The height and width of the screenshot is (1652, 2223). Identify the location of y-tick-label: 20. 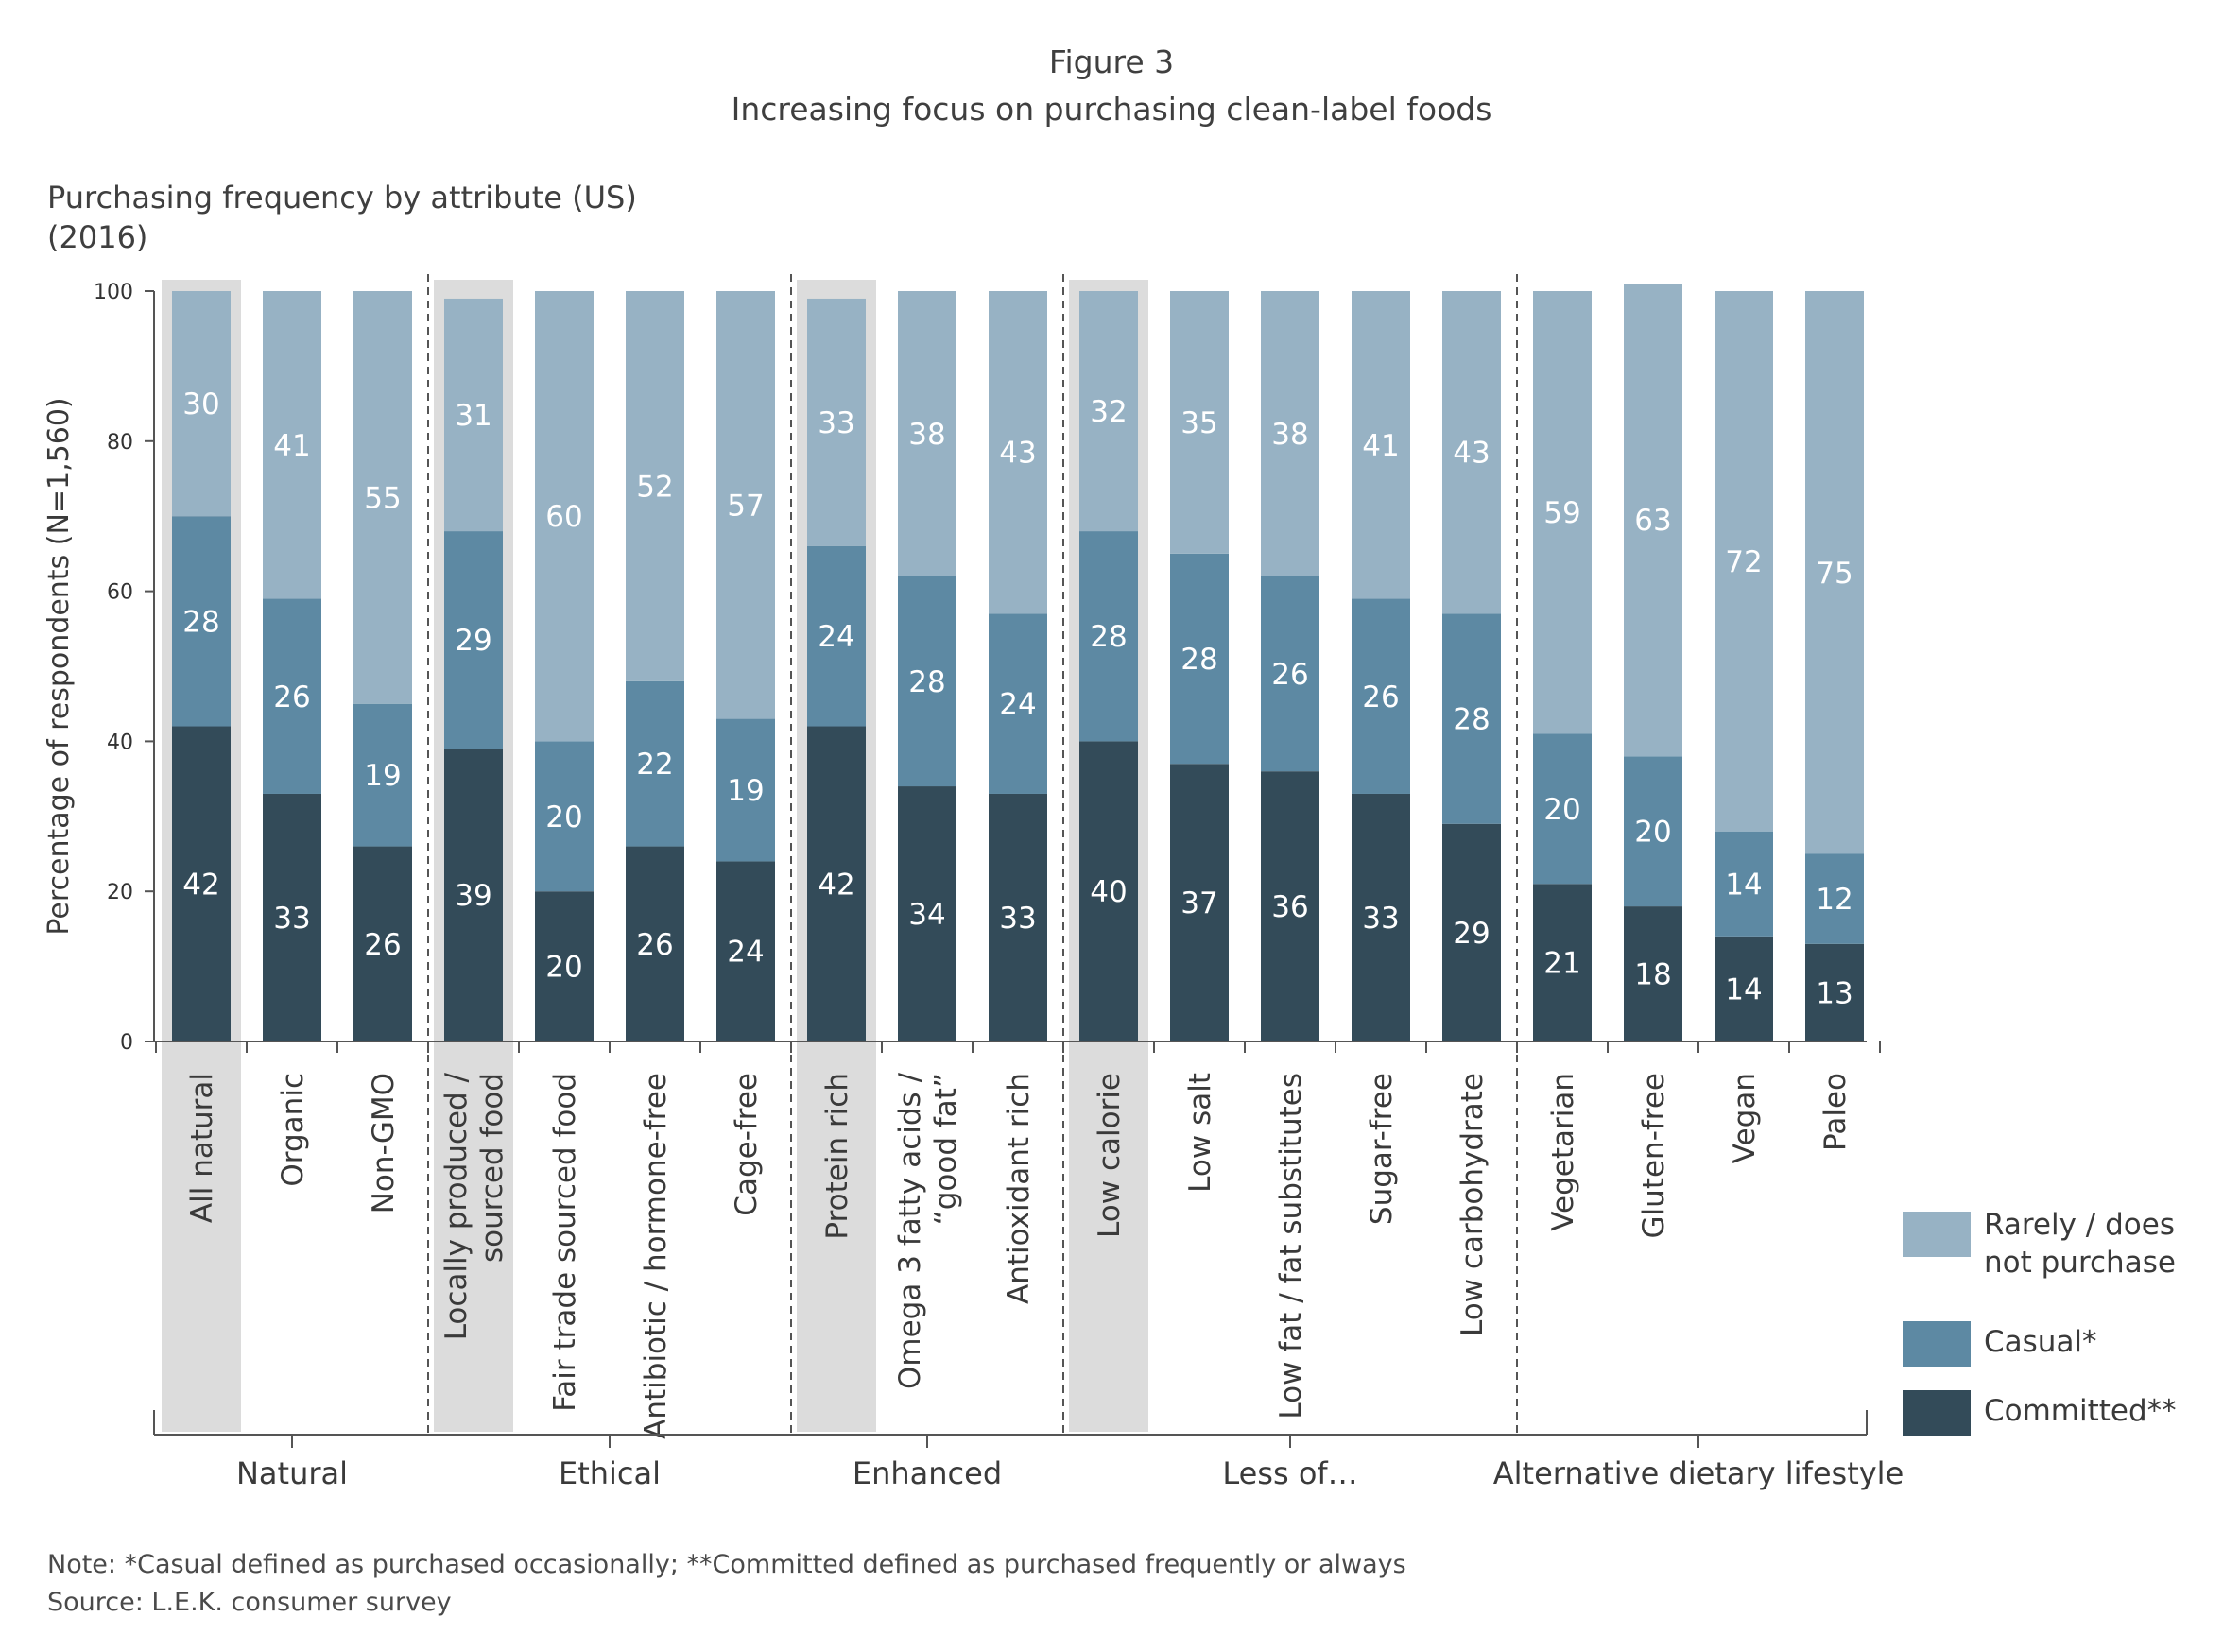
(120, 892).